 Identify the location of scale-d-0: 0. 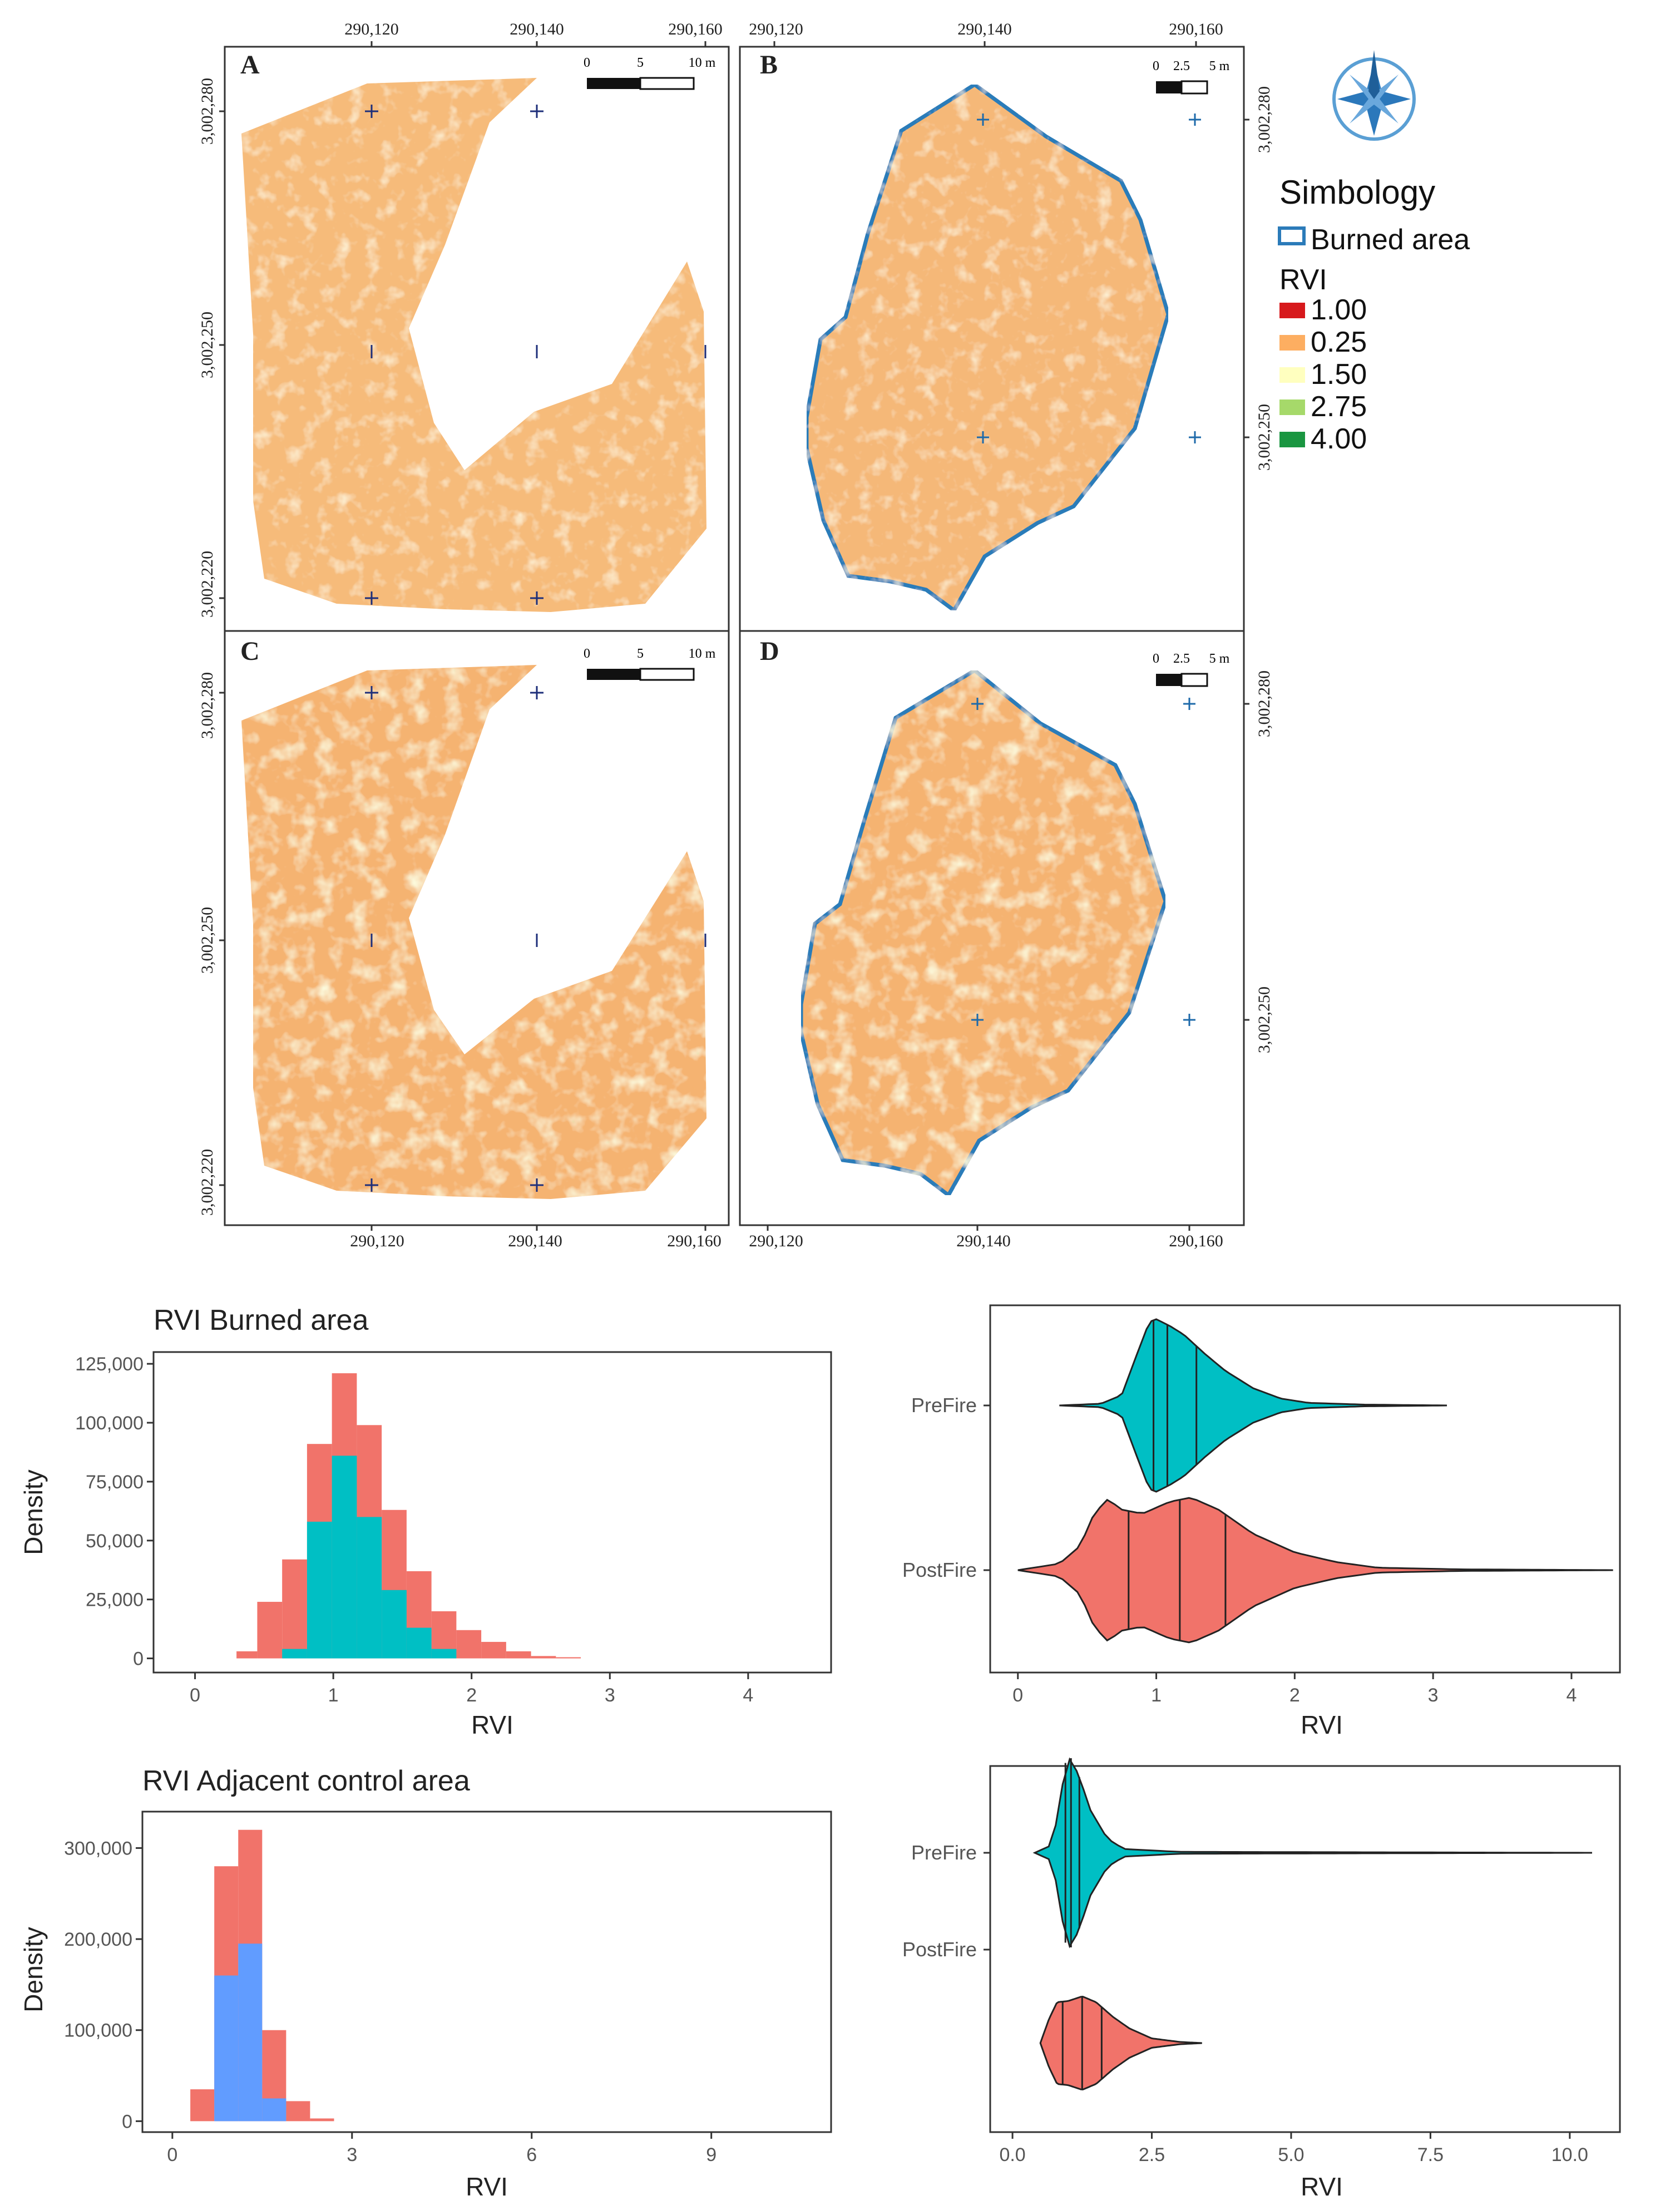
(1156, 659).